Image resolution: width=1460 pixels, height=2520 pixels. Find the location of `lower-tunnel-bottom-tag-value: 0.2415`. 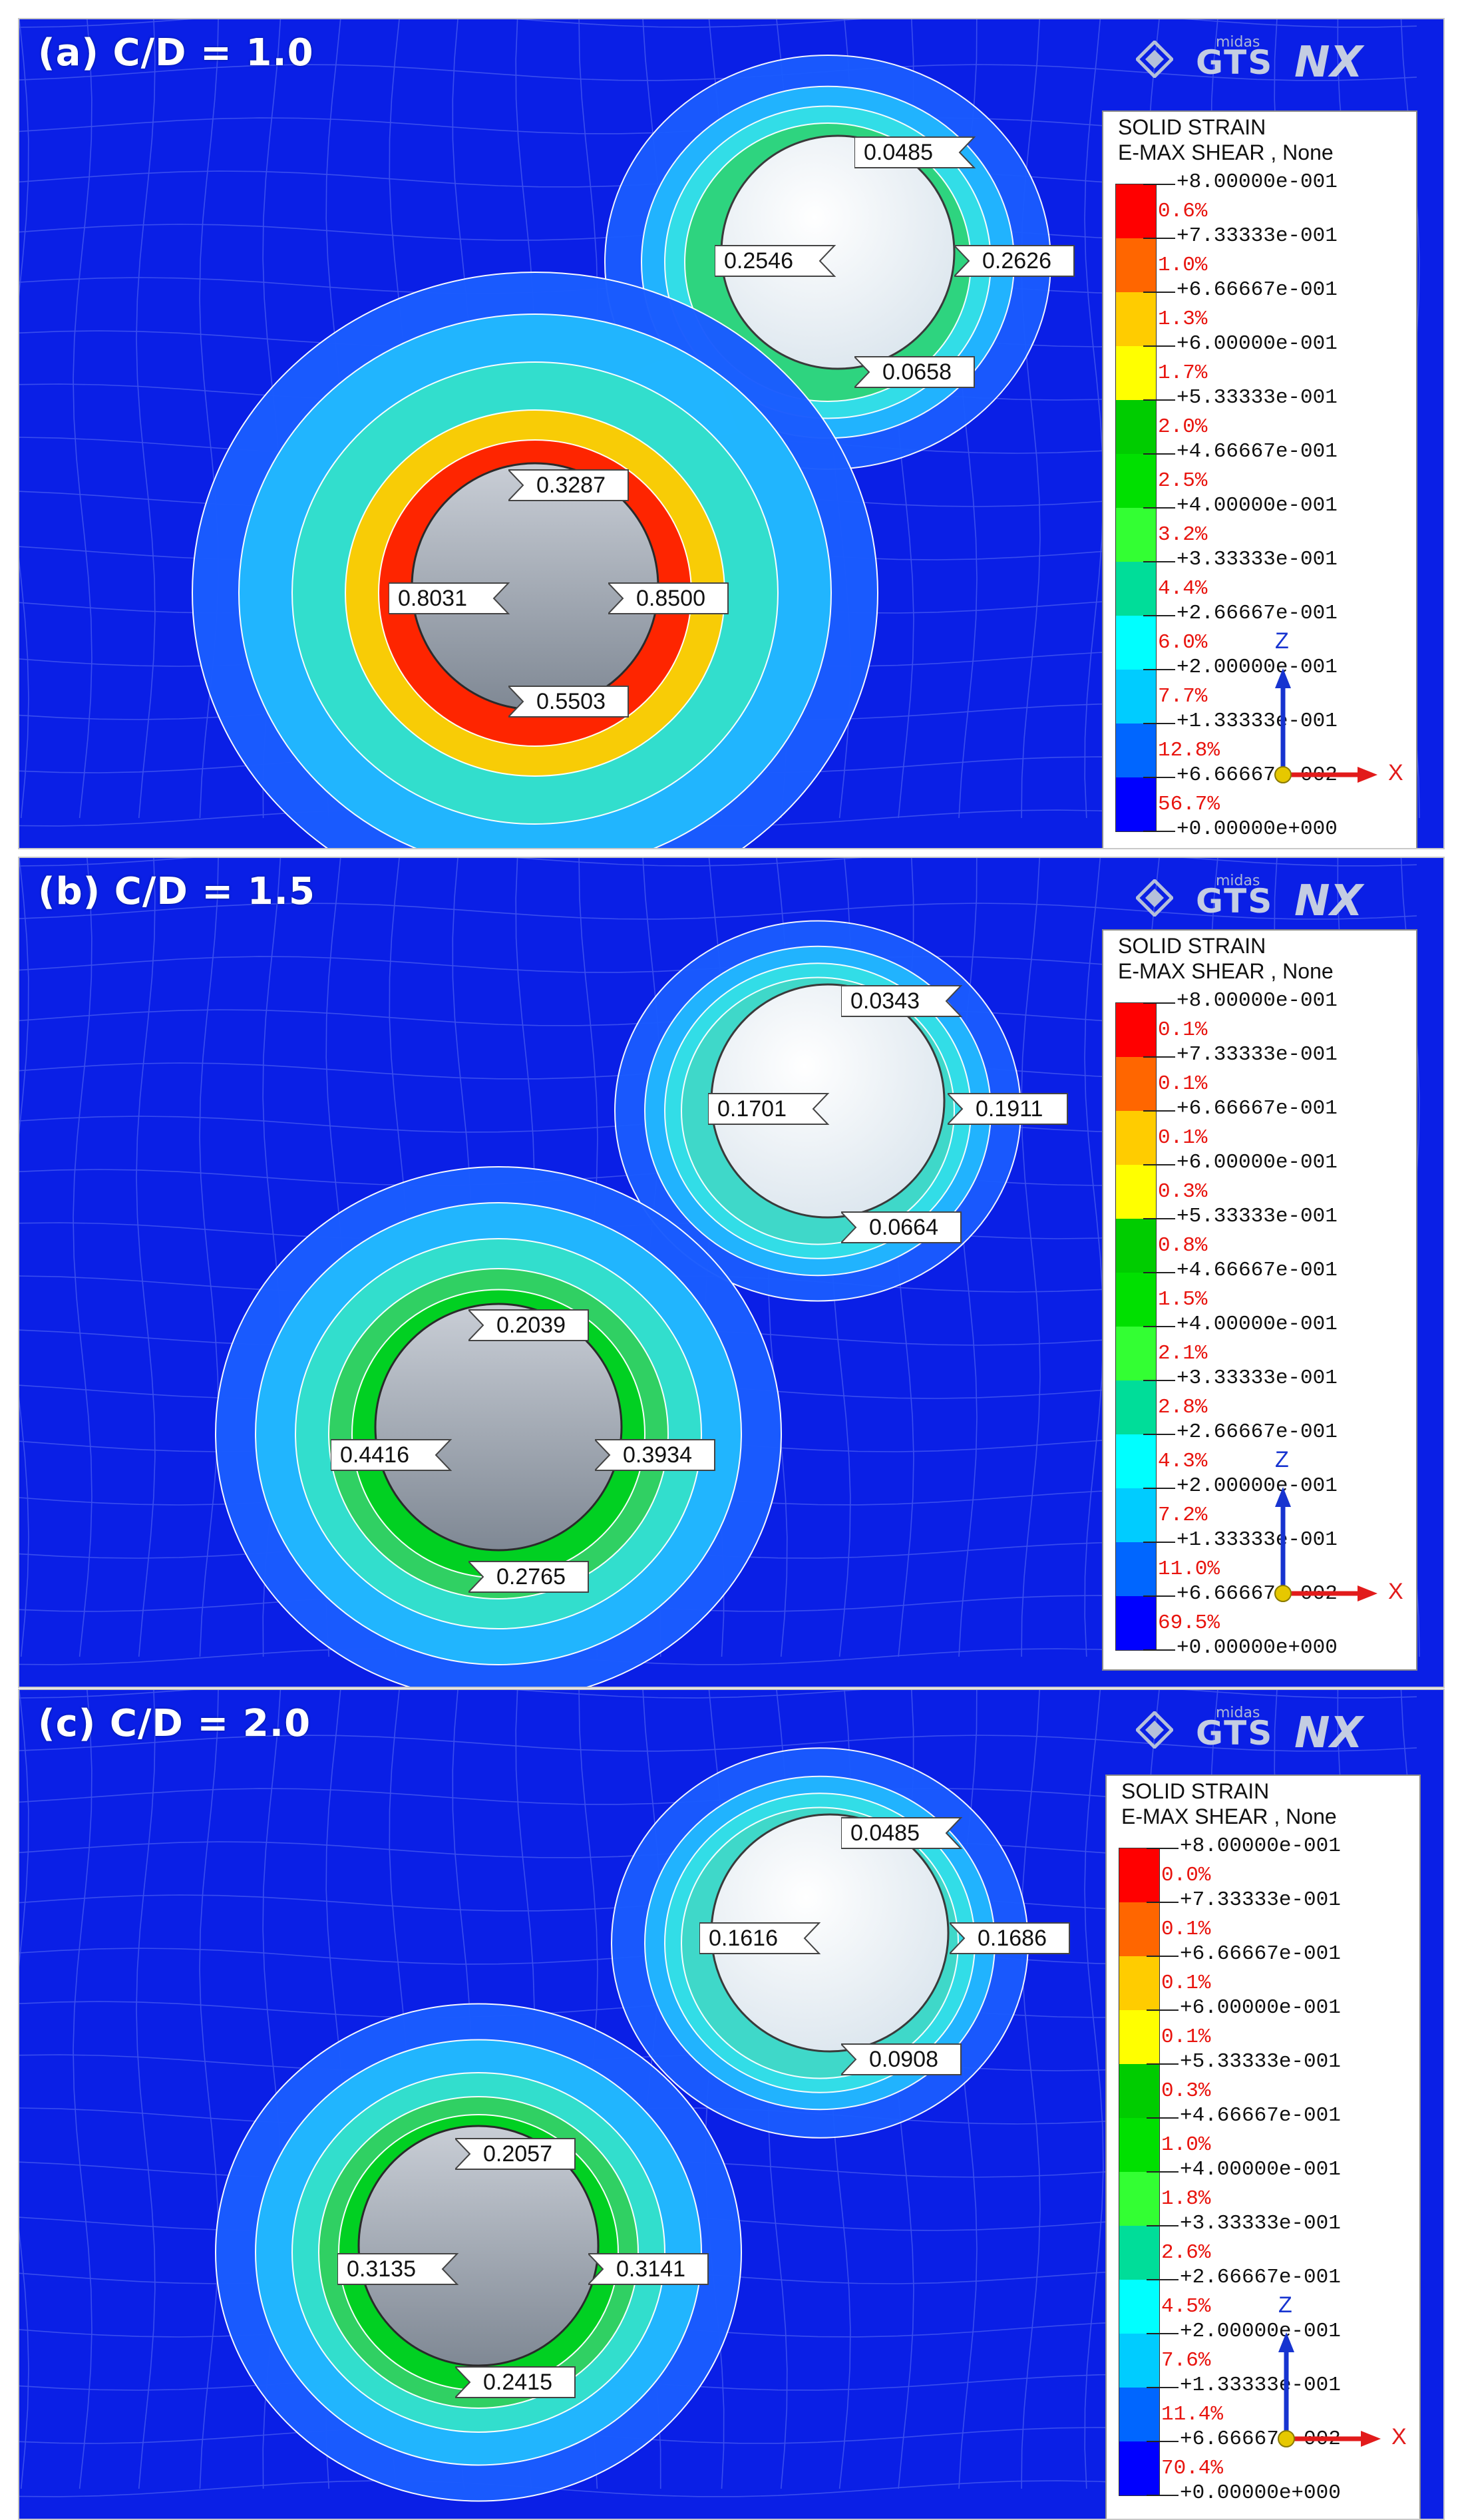

lower-tunnel-bottom-tag-value: 0.2415 is located at coordinates (517, 2382).